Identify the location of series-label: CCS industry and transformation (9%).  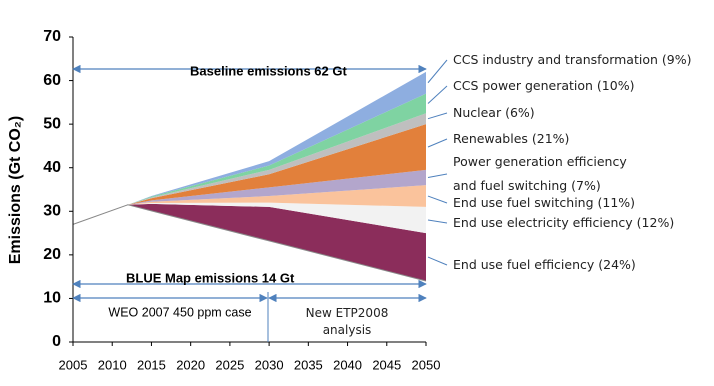
(572, 59).